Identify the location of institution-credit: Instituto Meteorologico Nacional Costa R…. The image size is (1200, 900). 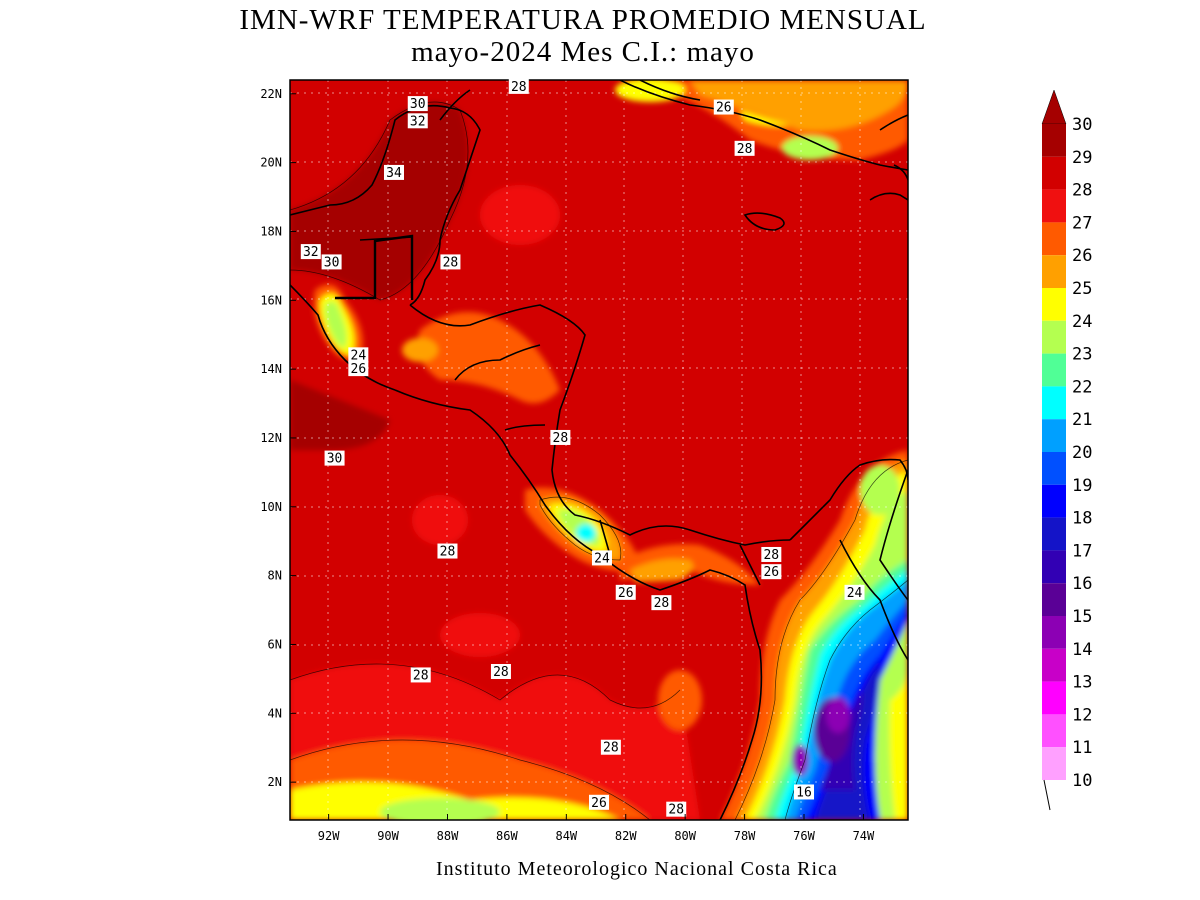
(637, 869).